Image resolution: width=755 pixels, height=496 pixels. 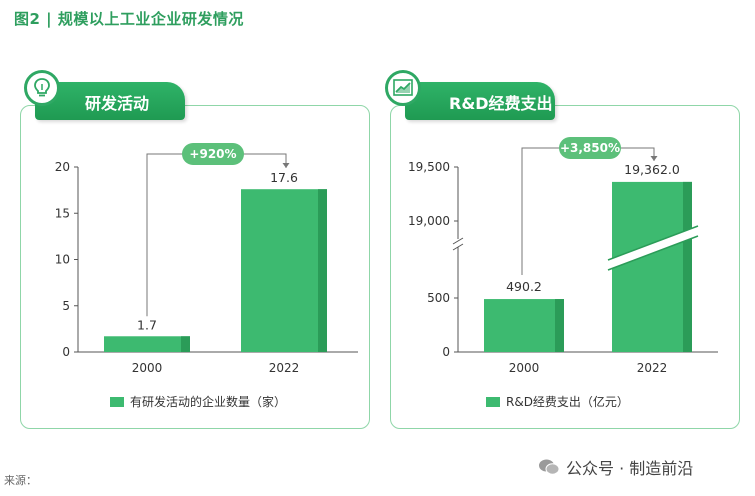 I want to click on figure-title: 图2 | 规模以上工业企业研发情况, so click(x=129, y=19).